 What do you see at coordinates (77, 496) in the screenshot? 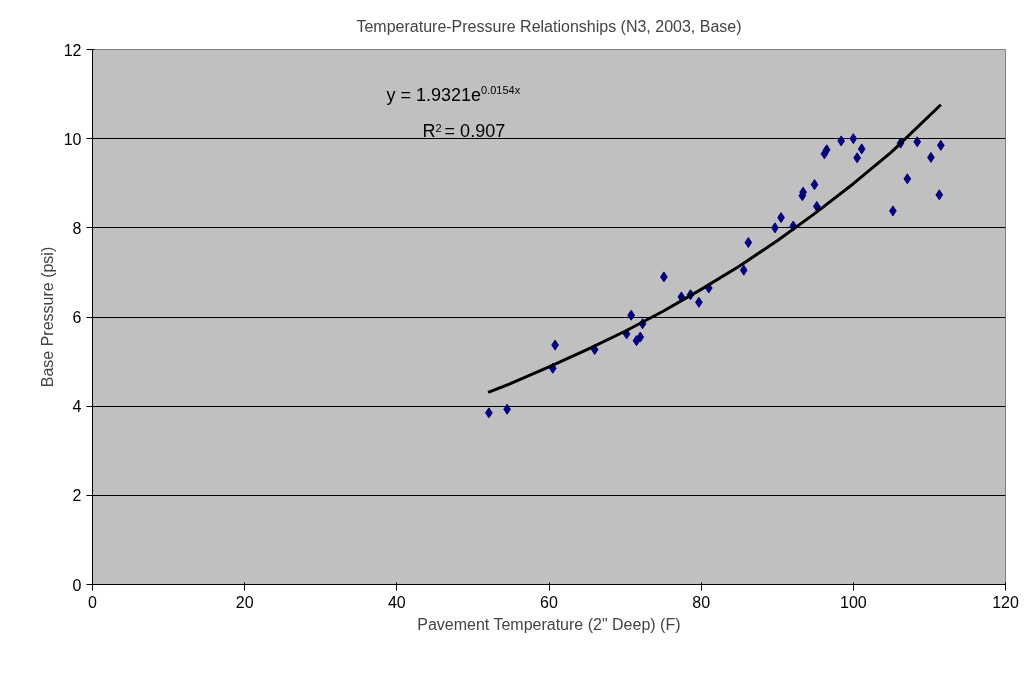
I see `y-tick-label: 2` at bounding box center [77, 496].